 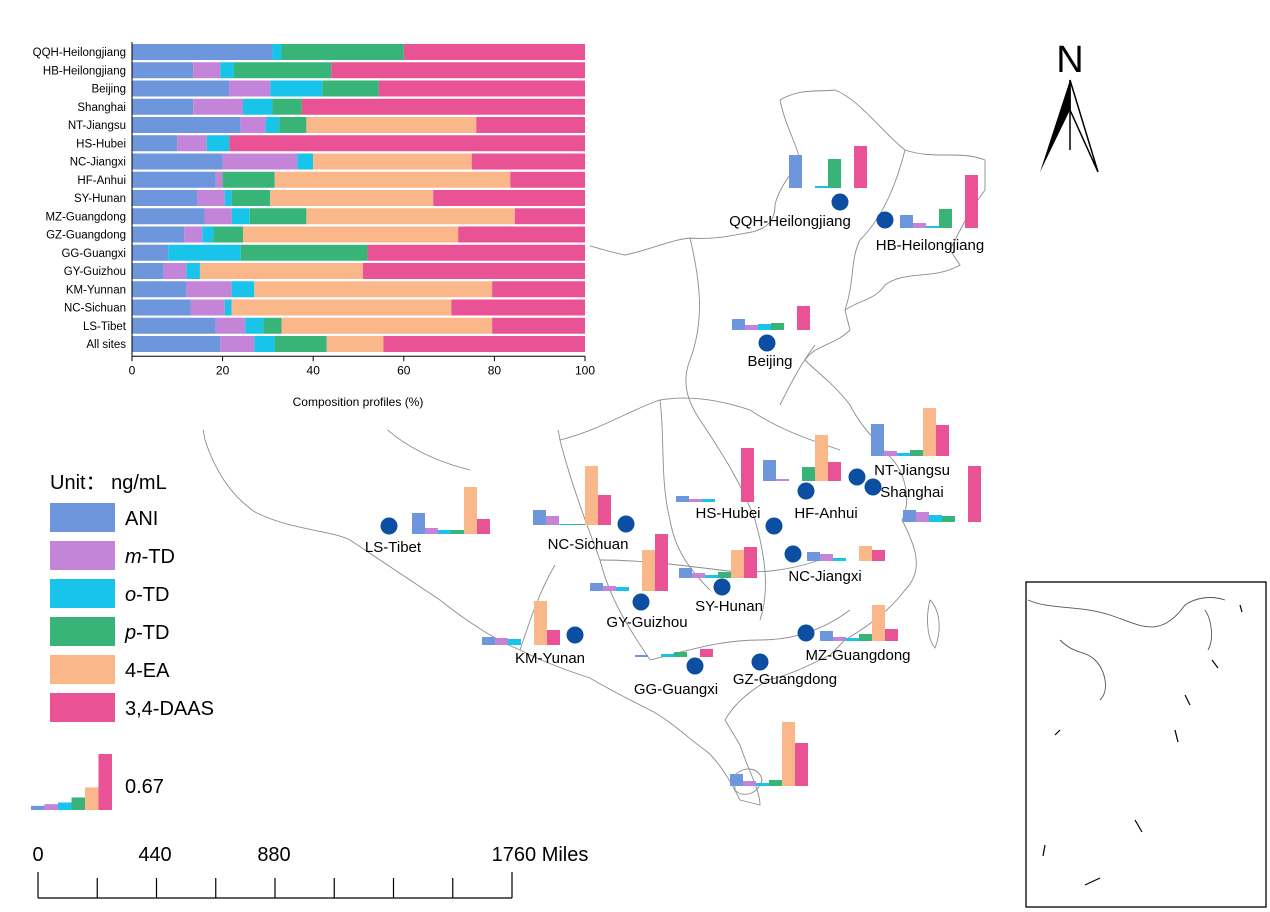 What do you see at coordinates (484, 344) in the screenshot?
I see `bar-all-sites-3-4-daas` at bounding box center [484, 344].